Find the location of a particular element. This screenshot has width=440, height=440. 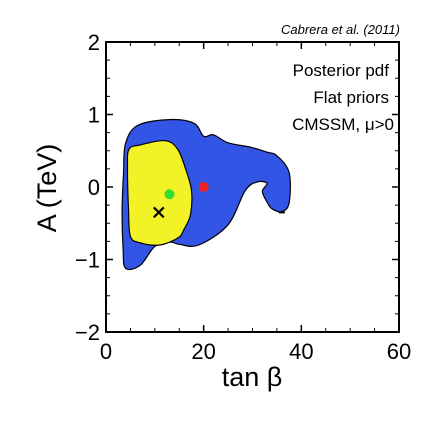

y-tick-label: 2 is located at coordinates (94, 42).